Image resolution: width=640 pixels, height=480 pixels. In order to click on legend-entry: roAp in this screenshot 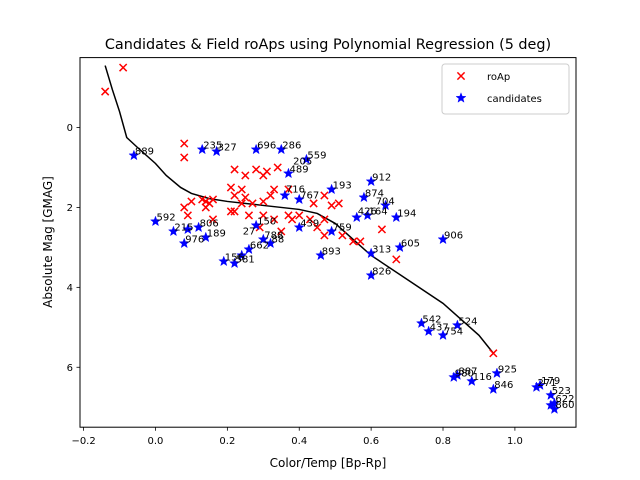, I will do `click(483, 77)`.